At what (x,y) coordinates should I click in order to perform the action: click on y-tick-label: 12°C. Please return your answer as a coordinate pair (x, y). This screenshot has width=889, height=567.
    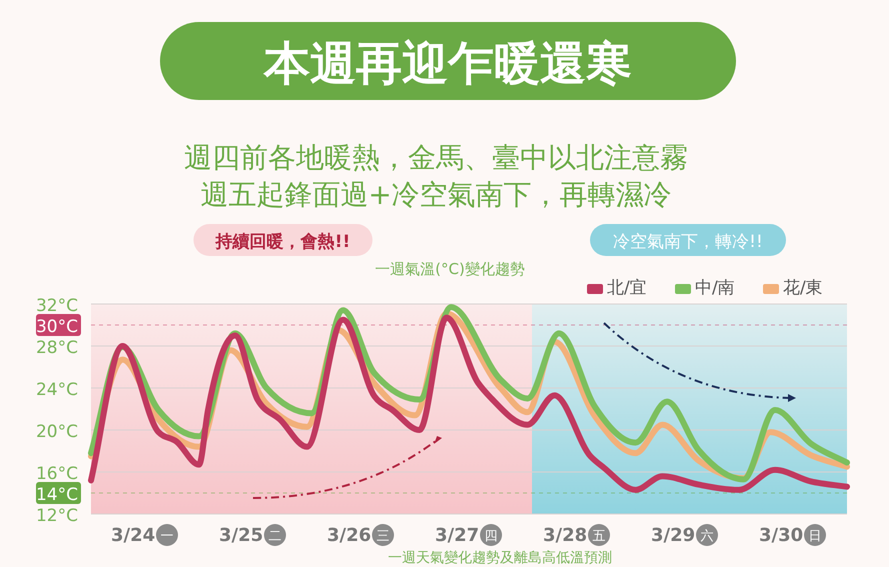
    Looking at the image, I should click on (57, 516).